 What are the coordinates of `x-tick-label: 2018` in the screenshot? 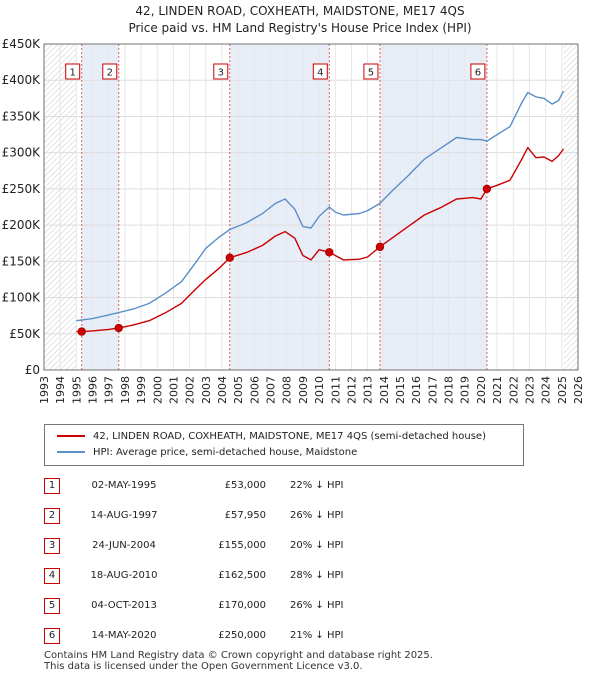 It's located at (449, 390).